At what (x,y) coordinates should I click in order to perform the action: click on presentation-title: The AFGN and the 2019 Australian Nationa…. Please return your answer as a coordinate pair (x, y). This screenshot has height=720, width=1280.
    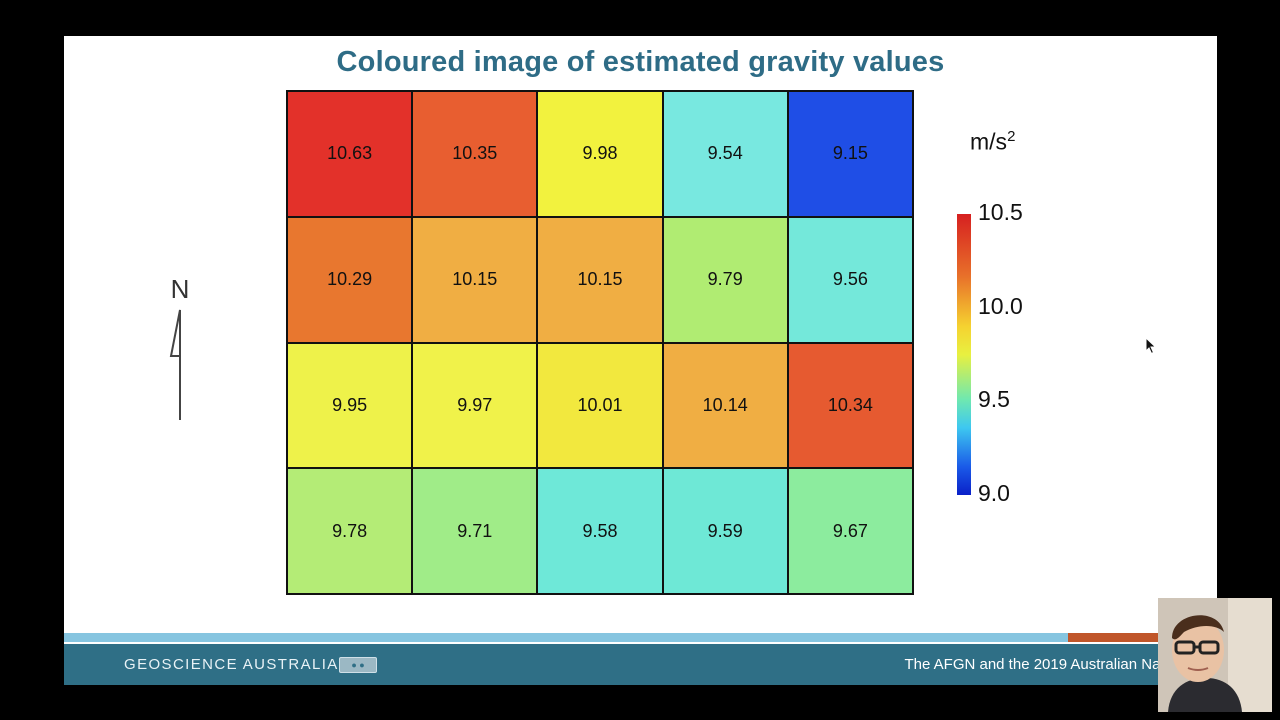
    Looking at the image, I should click on (1060, 664).